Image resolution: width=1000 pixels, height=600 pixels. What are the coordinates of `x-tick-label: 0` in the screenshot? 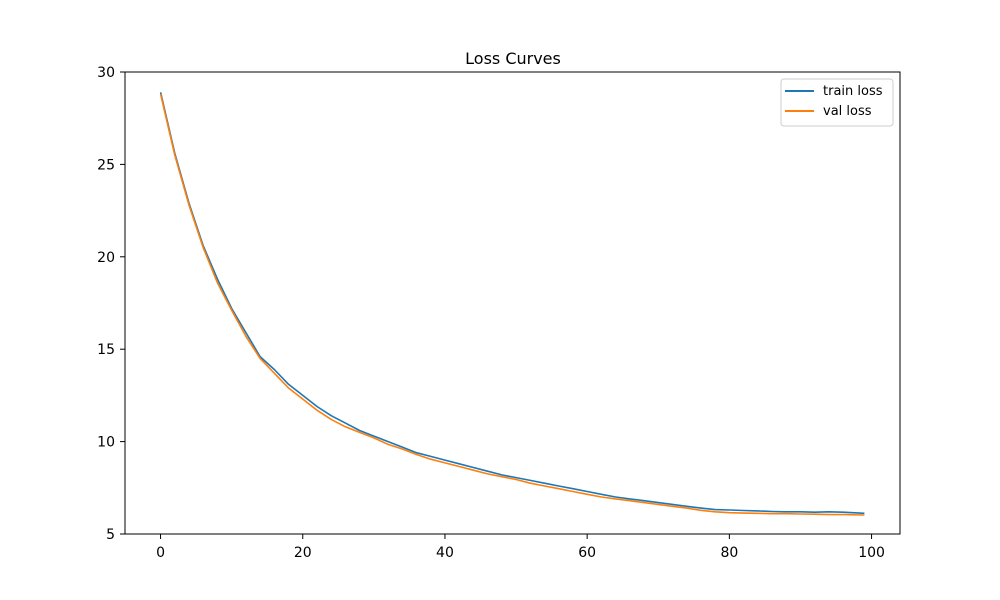 It's located at (160, 553).